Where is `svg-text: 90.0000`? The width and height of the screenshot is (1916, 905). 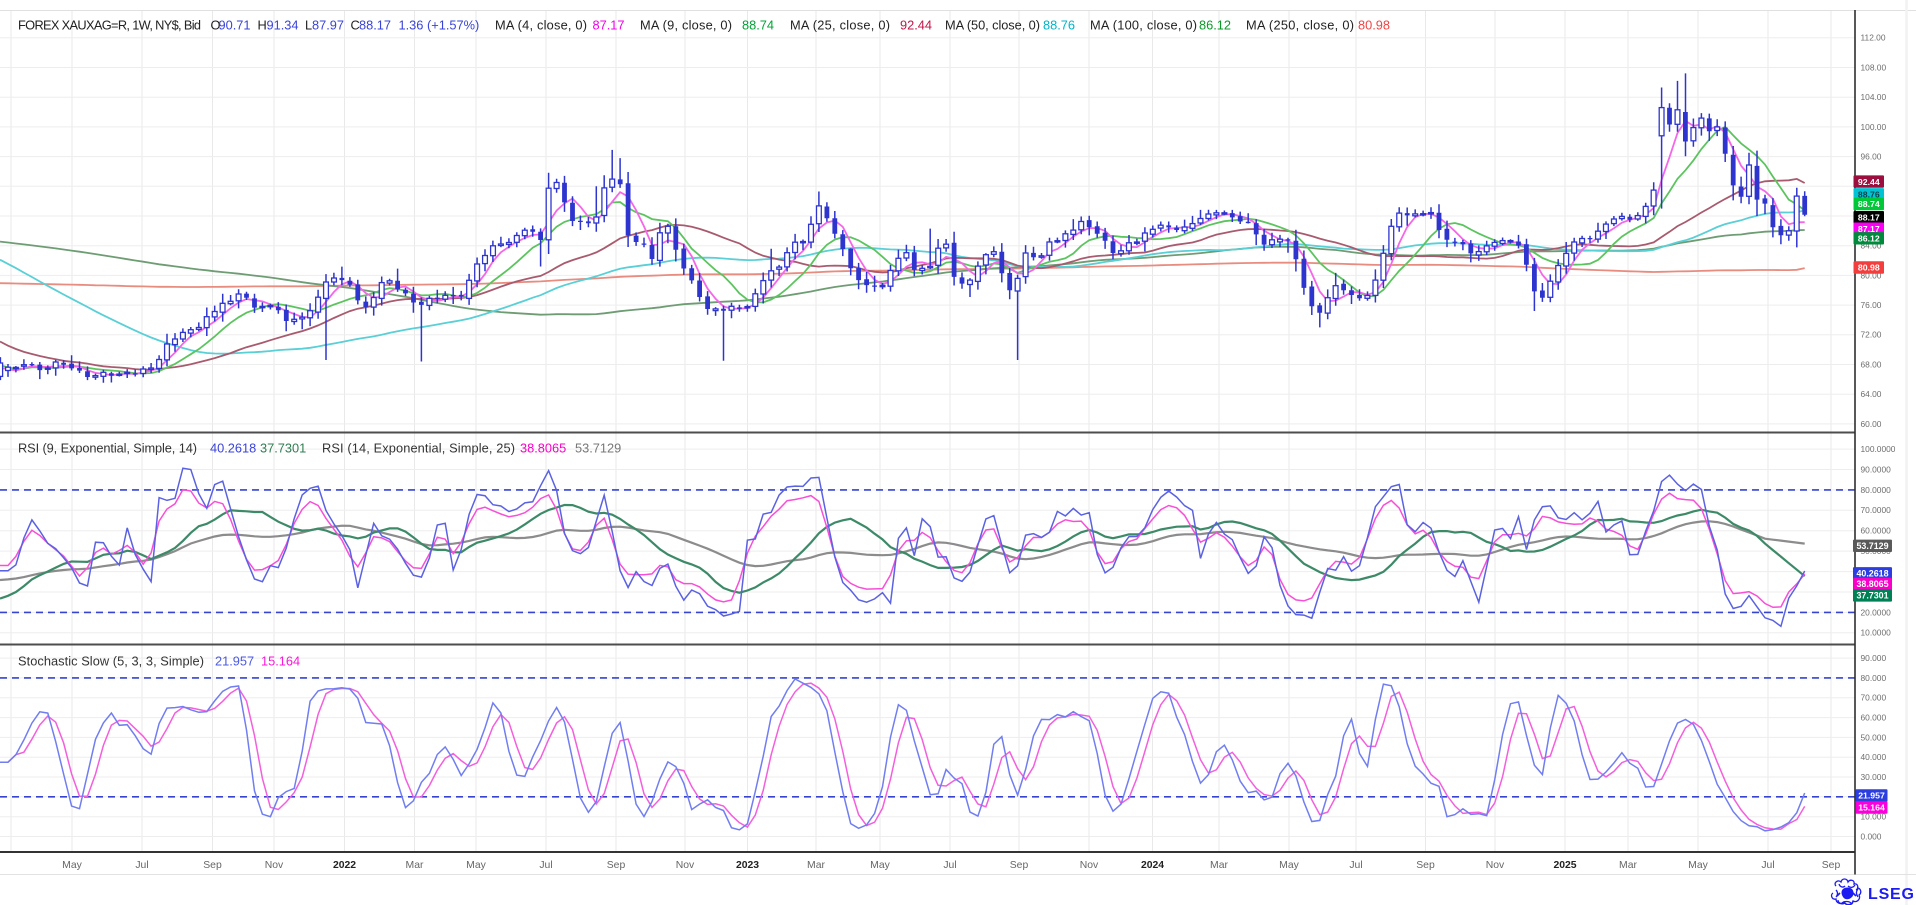 svg-text: 90.0000 is located at coordinates (1876, 469).